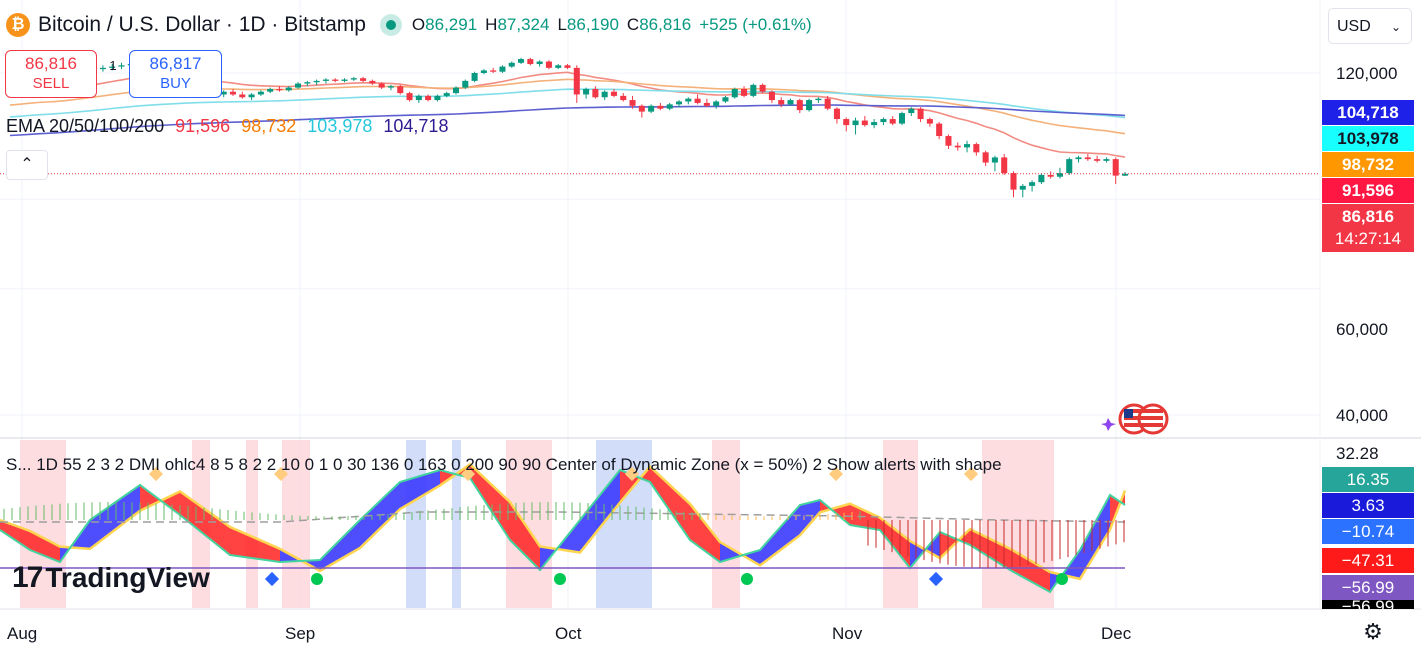 This screenshot has height=656, width=1421. What do you see at coordinates (1370, 26) in the screenshot?
I see `currency-select: USD ⌄` at bounding box center [1370, 26].